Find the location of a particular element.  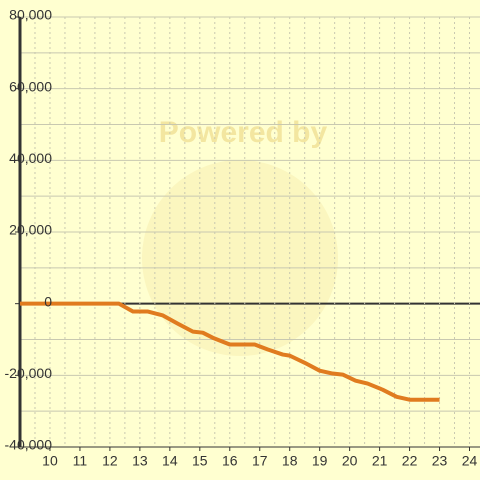

x-tick-label: 20 is located at coordinates (350, 461).